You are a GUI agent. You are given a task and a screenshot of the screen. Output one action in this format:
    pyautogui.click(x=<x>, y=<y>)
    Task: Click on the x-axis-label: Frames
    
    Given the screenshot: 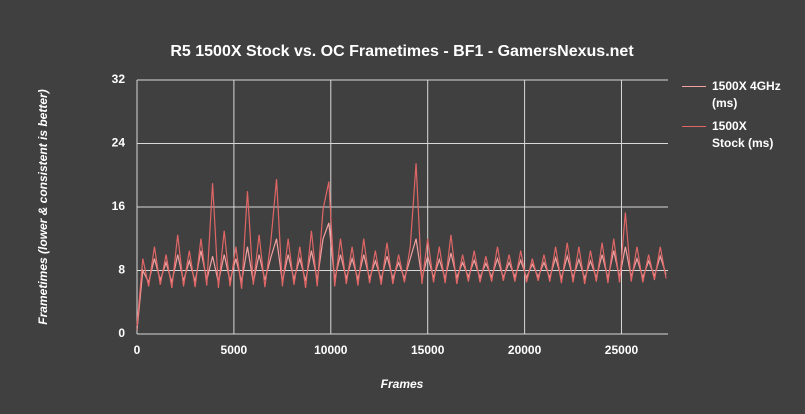 What is the action you would take?
    pyautogui.click(x=402, y=384)
    